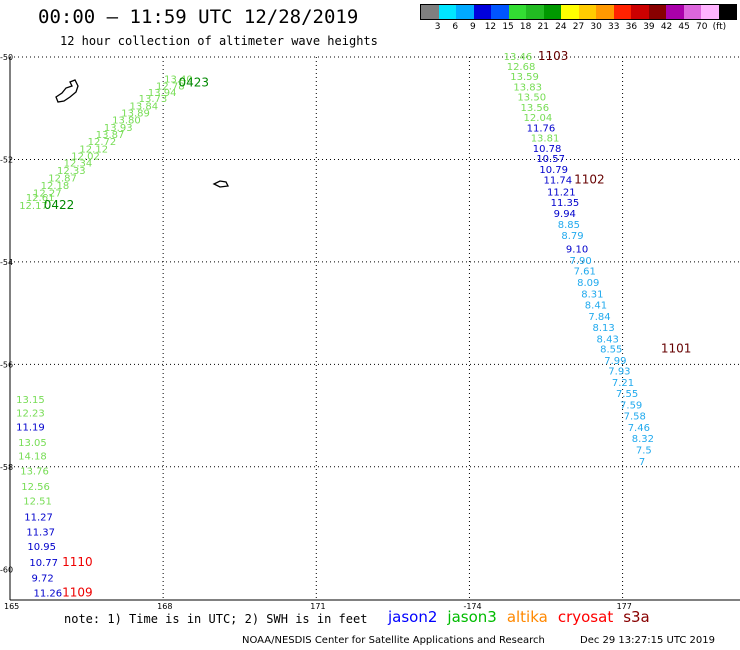  I want to click on page-title: 00:00 – 11:59 UTC 12/28/2019, so click(198, 17).